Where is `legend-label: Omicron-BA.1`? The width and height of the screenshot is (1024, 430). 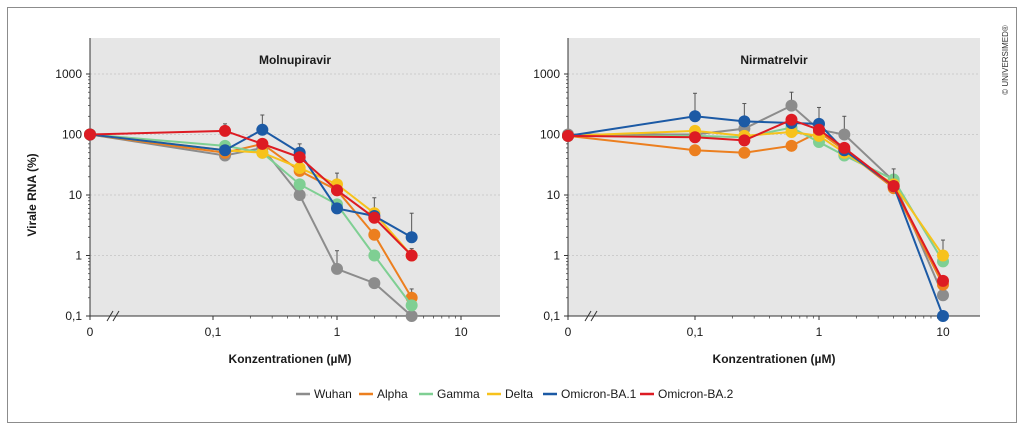
legend-label: Omicron-BA.1 is located at coordinates (599, 394).